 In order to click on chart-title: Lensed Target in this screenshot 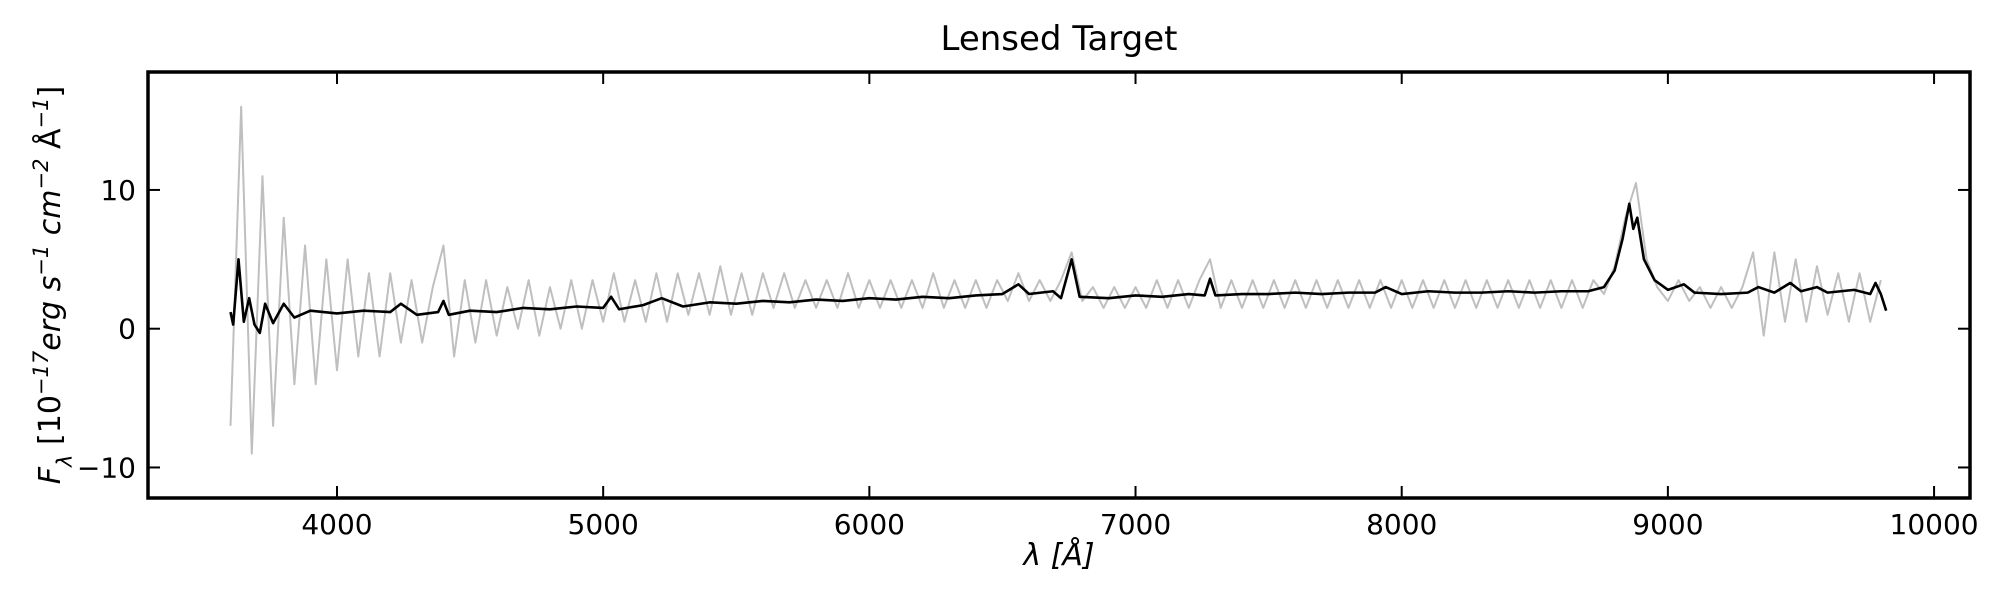, I will do `click(1058, 39)`.